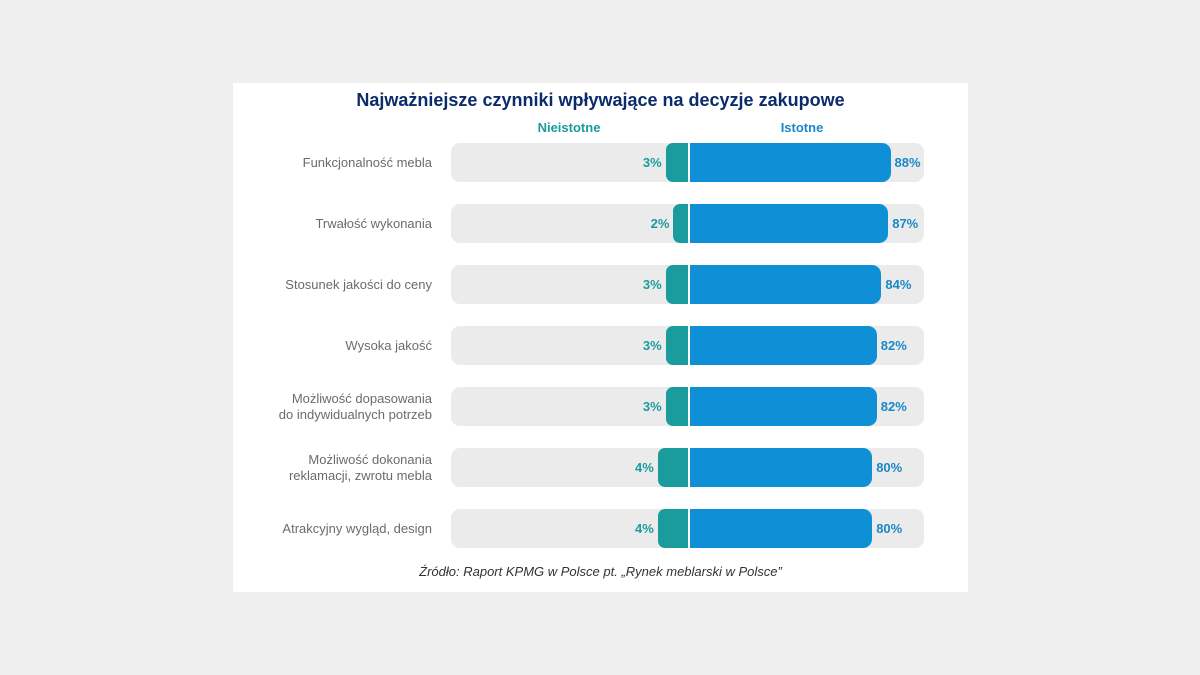 This screenshot has width=1200, height=675. Describe the element at coordinates (388, 345) in the screenshot. I see `category-label-line: Wysoka jakość` at that location.